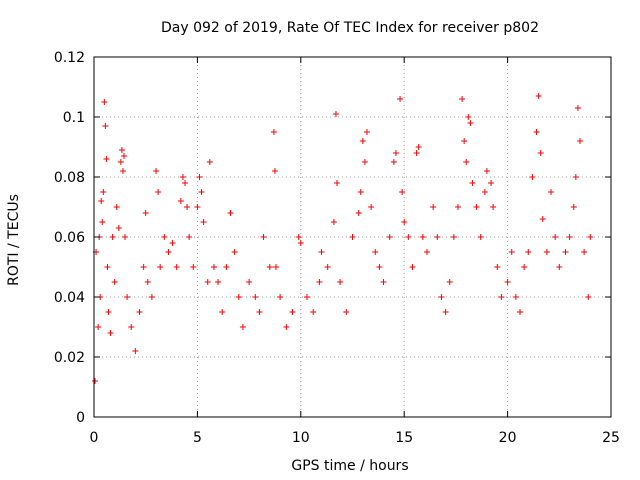 Image resolution: width=640 pixels, height=480 pixels. I want to click on x-tick-label: 0, so click(94, 438).